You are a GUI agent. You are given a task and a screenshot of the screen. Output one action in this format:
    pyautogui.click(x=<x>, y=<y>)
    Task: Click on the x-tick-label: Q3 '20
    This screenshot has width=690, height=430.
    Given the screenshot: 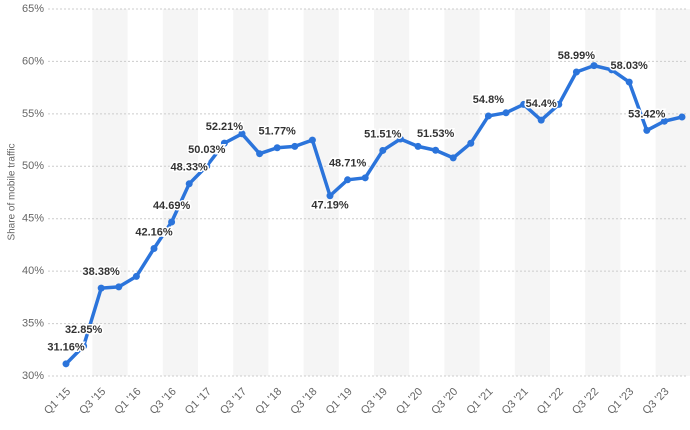 What is the action you would take?
    pyautogui.click(x=444, y=401)
    